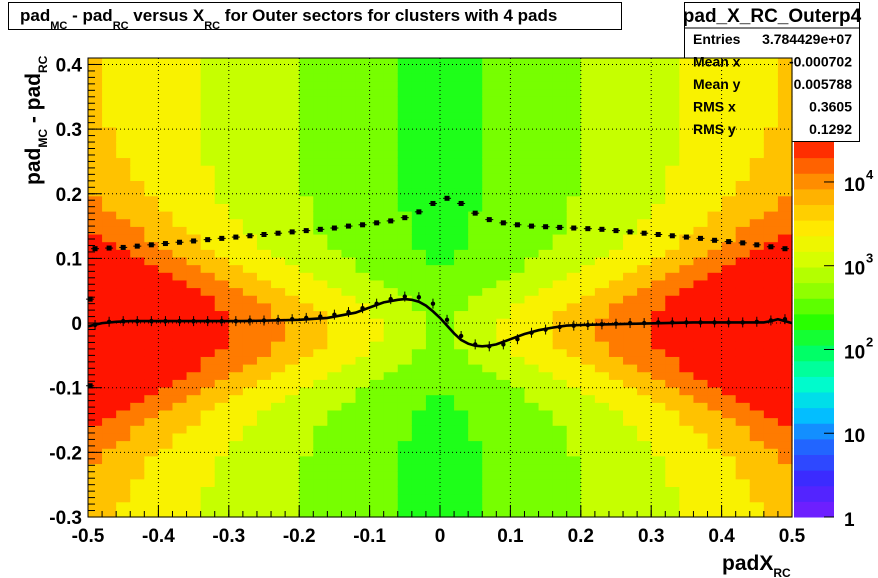 The image size is (878, 578). What do you see at coordinates (212, 26) in the screenshot?
I see `title-part: RC` at bounding box center [212, 26].